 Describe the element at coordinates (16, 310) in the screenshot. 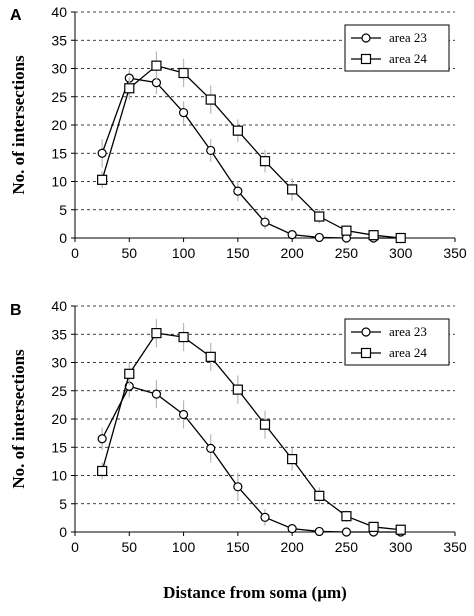

I see `panel-label: B` at that location.